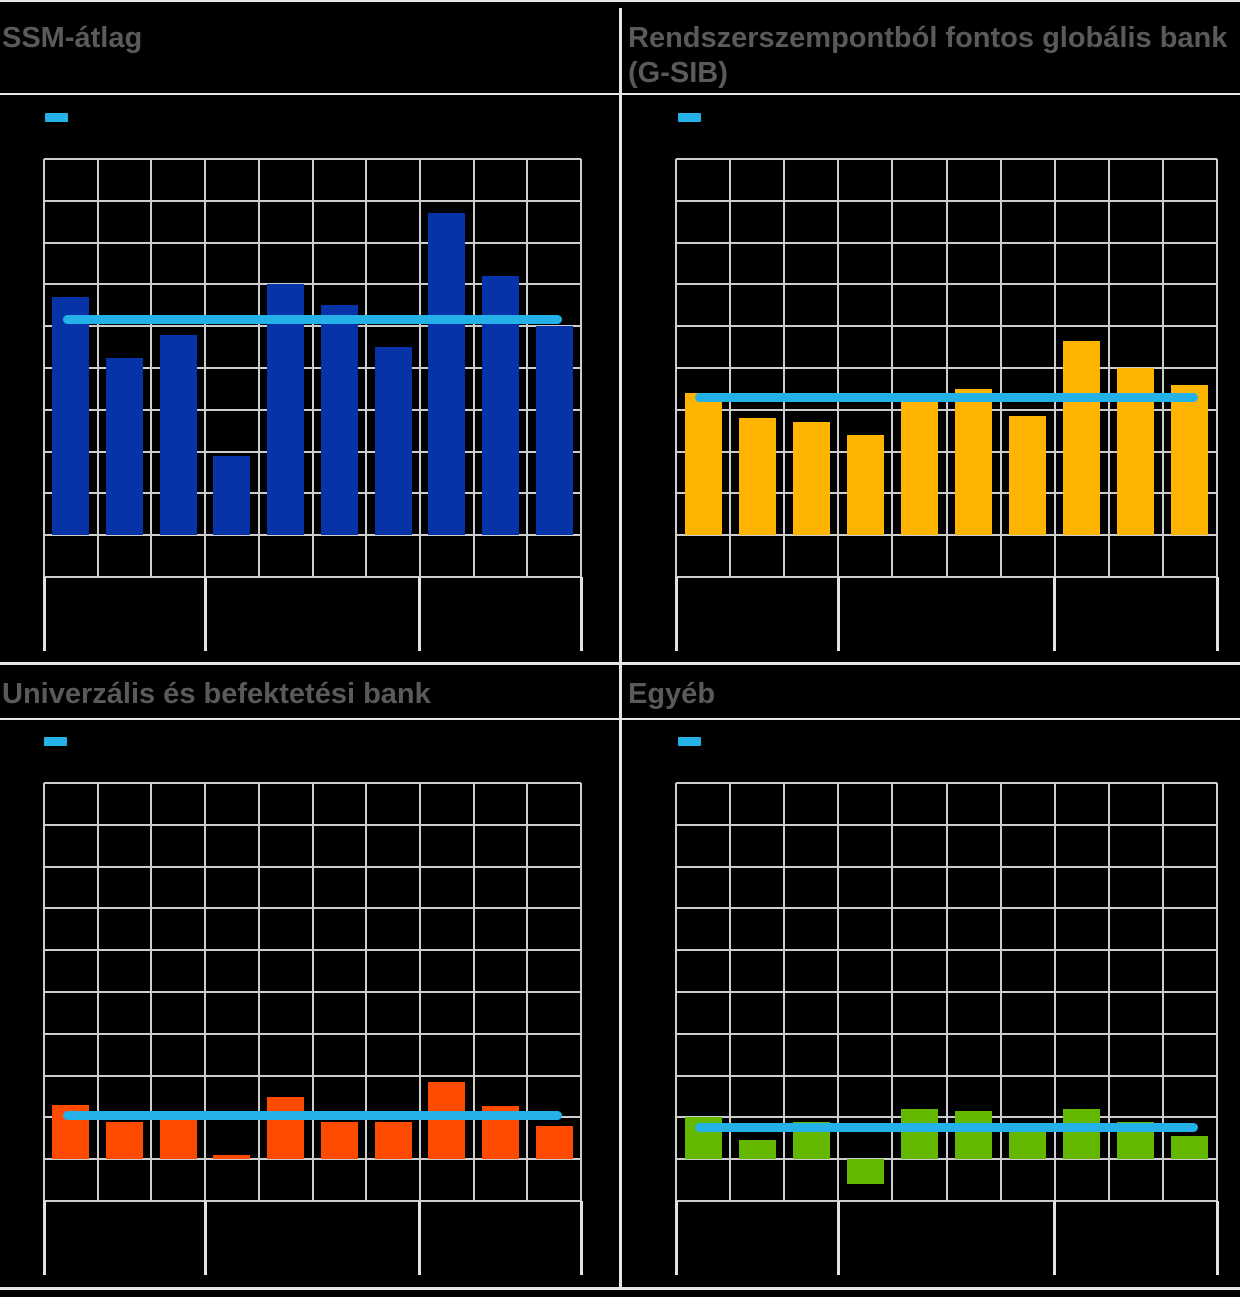 The width and height of the screenshot is (1240, 1297). I want to click on vertical-panel-divider, so click(620, 648).